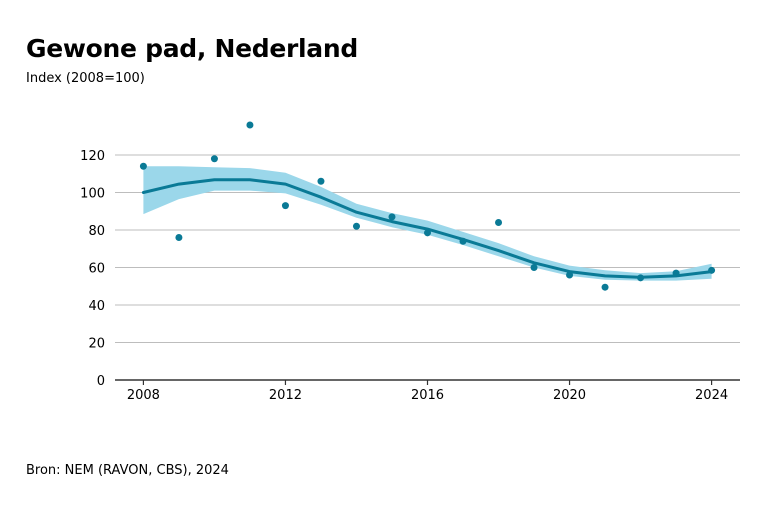  Describe the element at coordinates (569, 395) in the screenshot. I see `x-tick-label: 2020` at that location.